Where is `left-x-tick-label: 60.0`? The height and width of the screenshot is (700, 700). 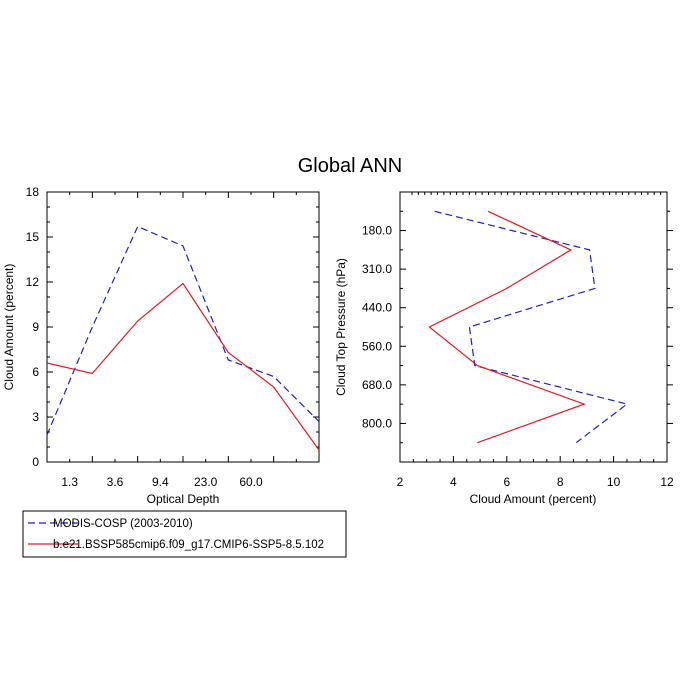
left-x-tick-label: 60.0 is located at coordinates (251, 482).